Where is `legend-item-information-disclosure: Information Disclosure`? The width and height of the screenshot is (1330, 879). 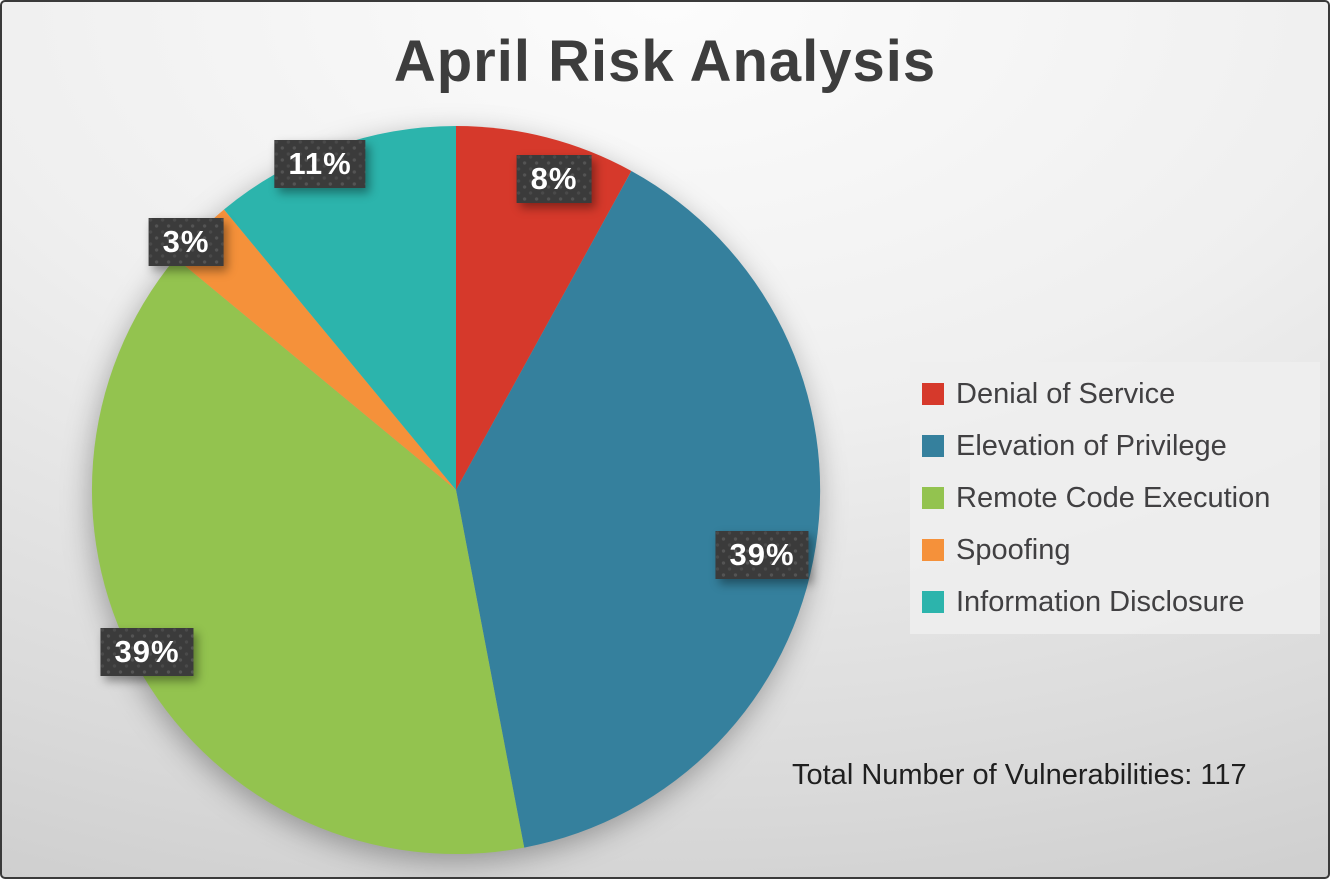 legend-item-information-disclosure: Information Disclosure is located at coordinates (1115, 602).